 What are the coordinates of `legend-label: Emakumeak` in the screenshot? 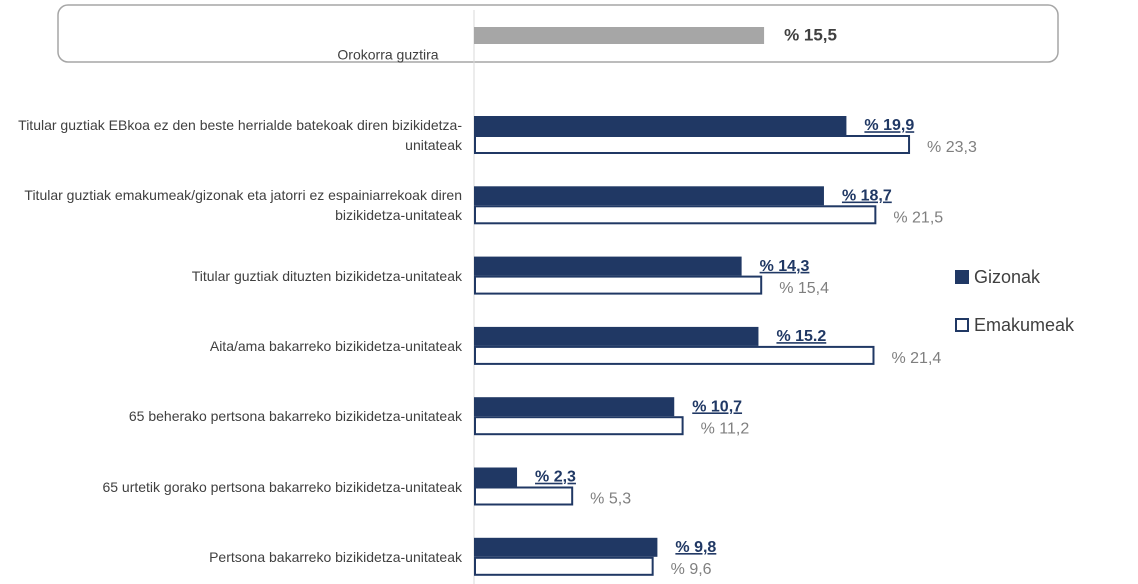 It's located at (1024, 325).